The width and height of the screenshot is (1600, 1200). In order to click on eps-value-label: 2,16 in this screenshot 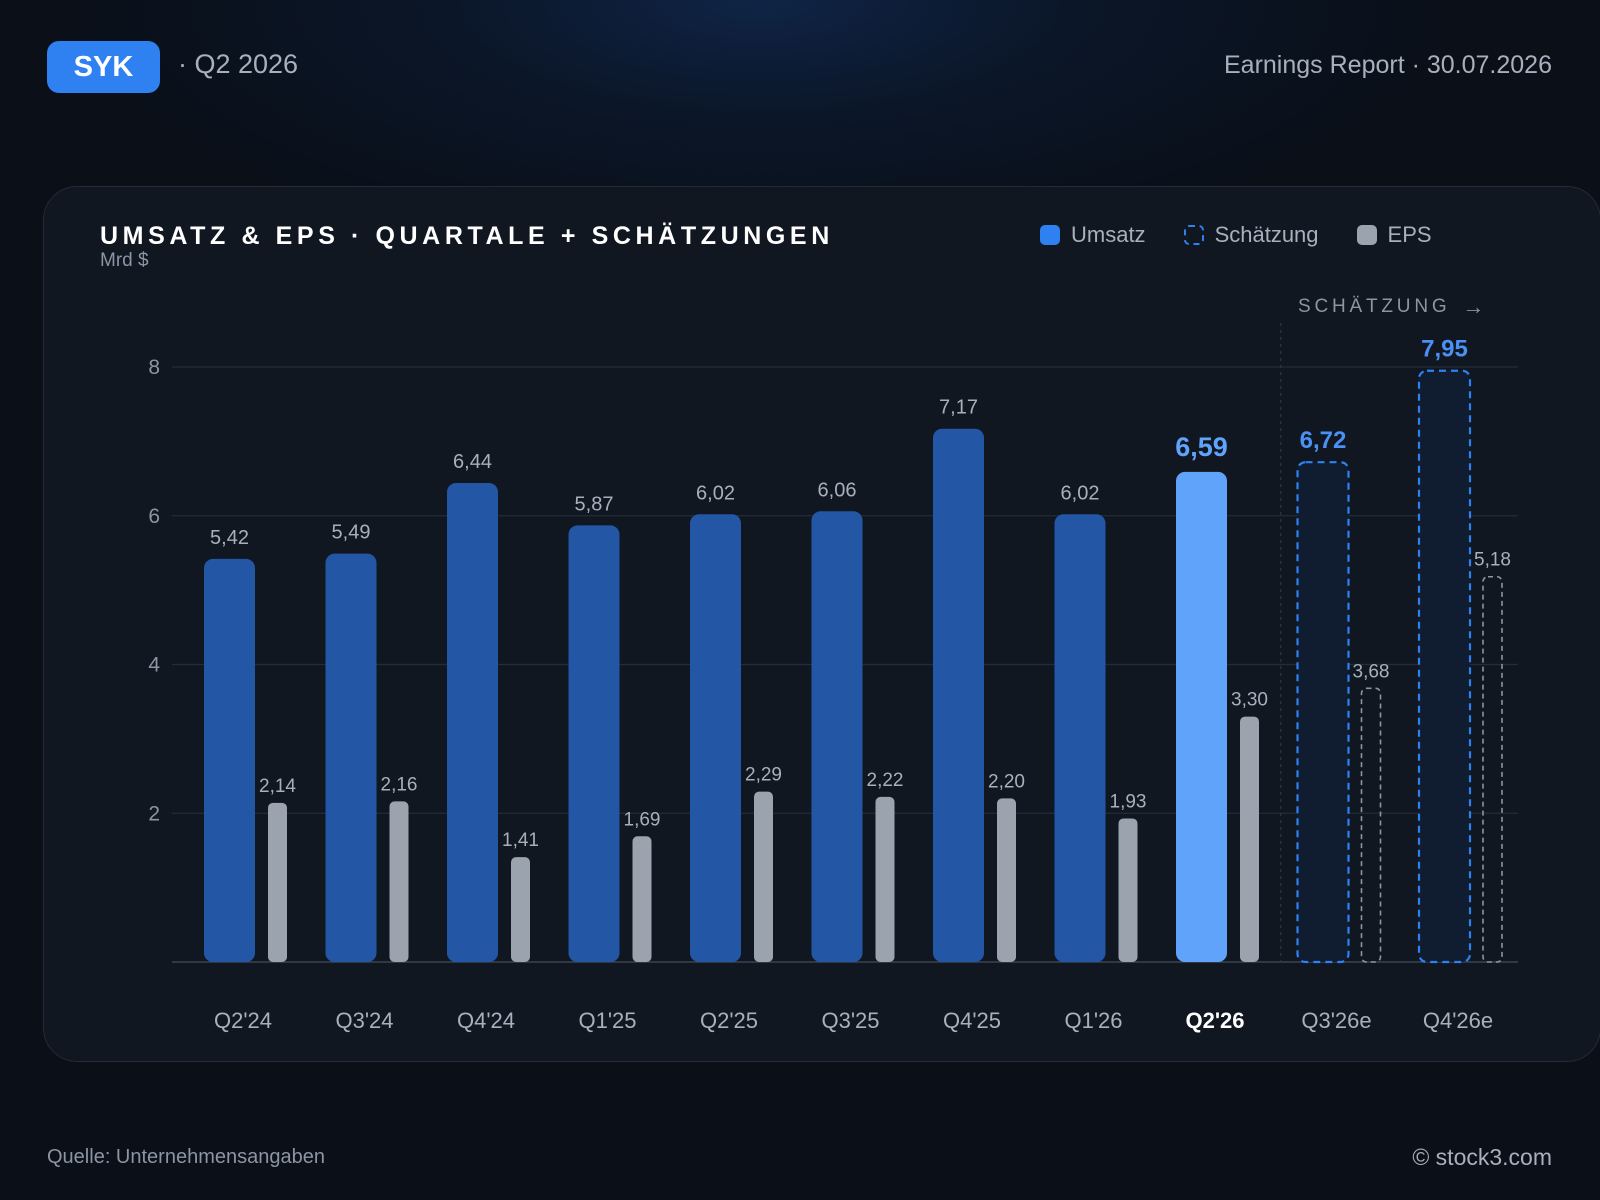, I will do `click(399, 784)`.